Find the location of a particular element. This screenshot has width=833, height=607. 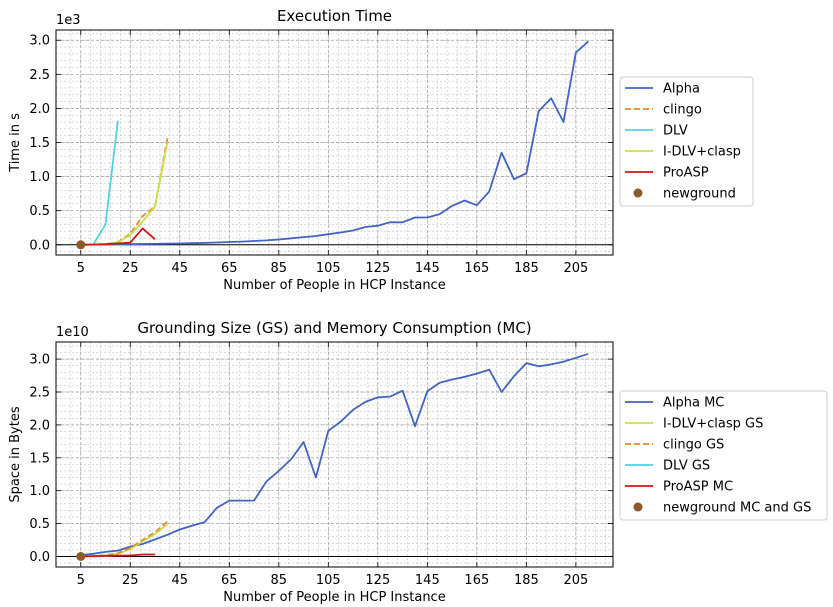

legend: Alpha clingo DLV I-DLV+clasp ProASP newground is located at coordinates (686, 141).